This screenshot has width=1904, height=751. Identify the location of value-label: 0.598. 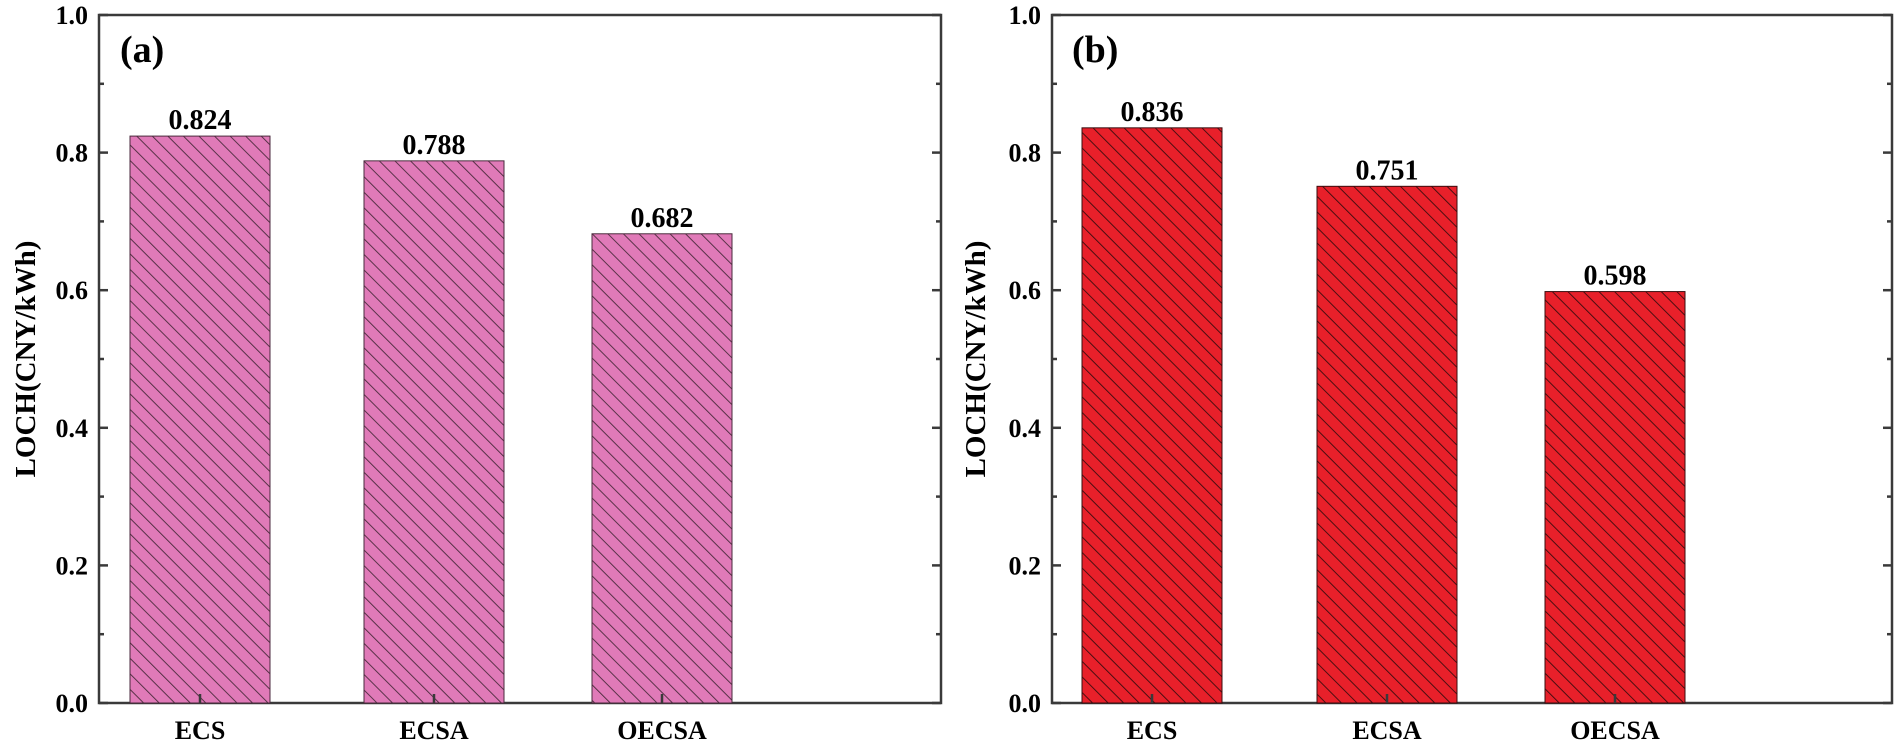
(1615, 276).